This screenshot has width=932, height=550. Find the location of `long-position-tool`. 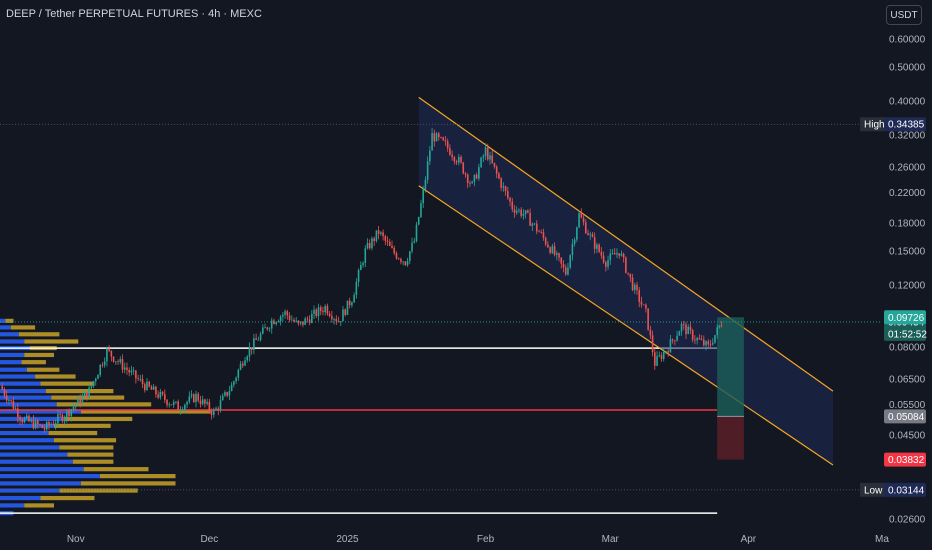

long-position-tool is located at coordinates (730, 388).